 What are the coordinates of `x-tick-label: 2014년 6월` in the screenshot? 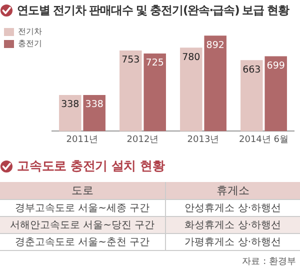 It's located at (263, 139).